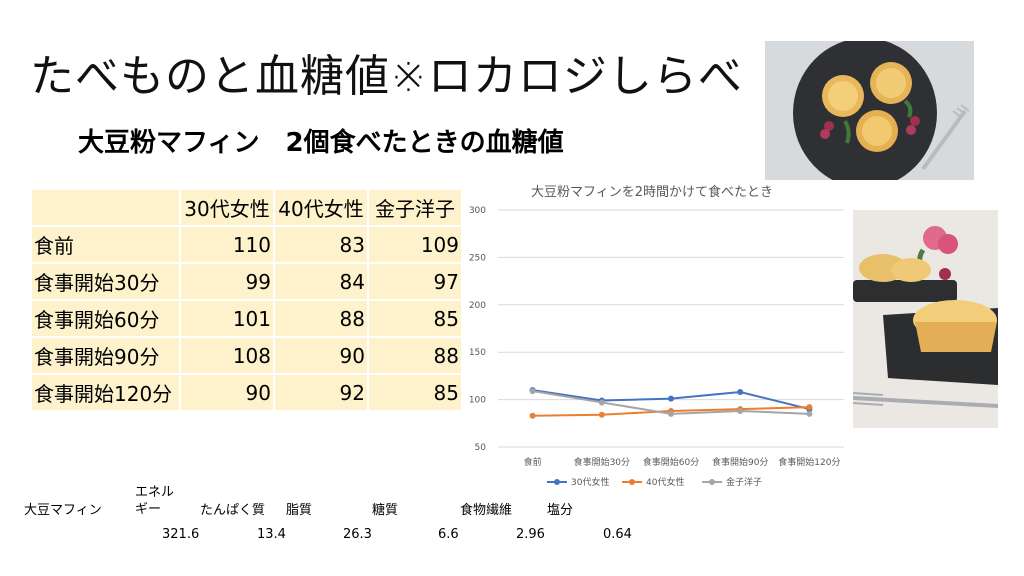 The width and height of the screenshot is (1024, 576). I want to click on table-cell: 83, so click(322, 245).